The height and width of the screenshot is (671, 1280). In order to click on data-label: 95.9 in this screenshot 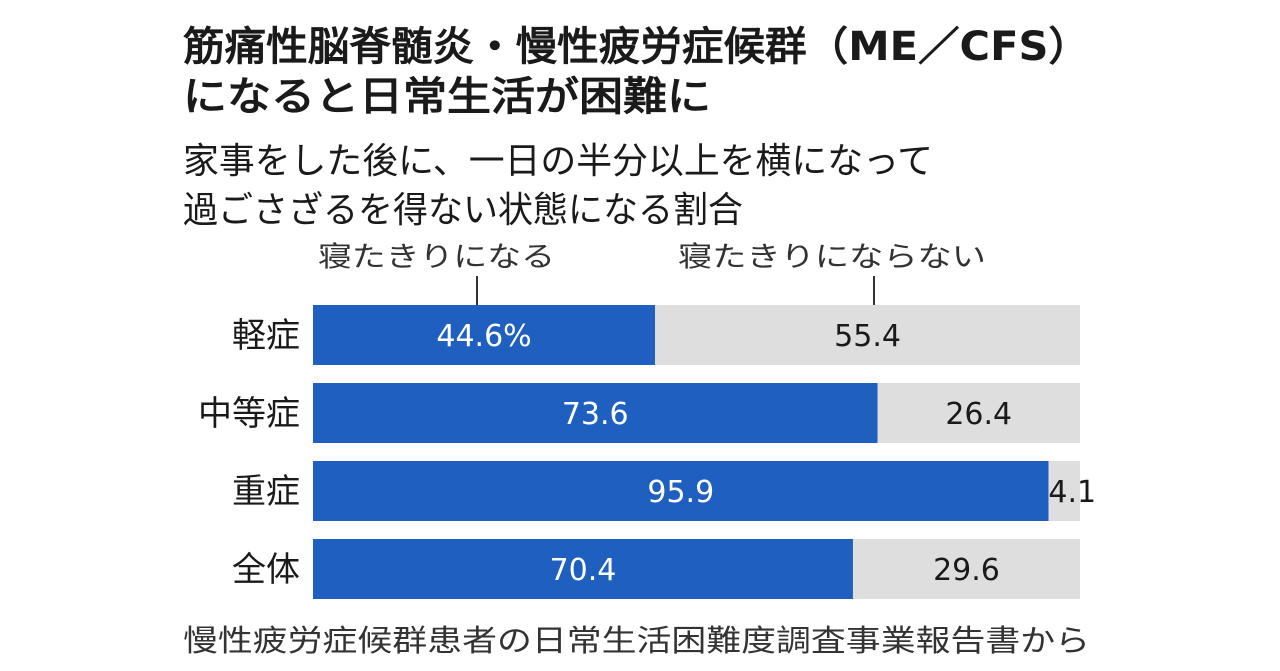, I will do `click(680, 492)`.